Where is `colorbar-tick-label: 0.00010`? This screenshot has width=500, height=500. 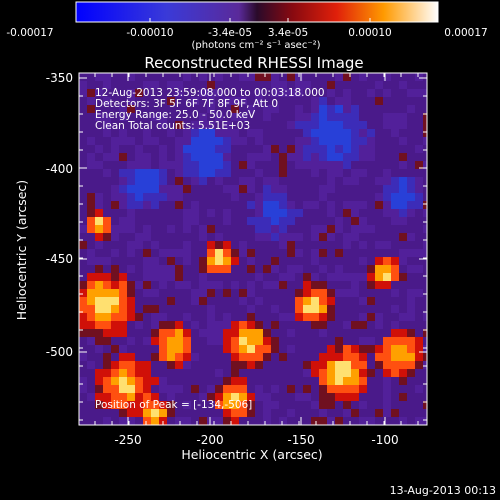 colorbar-tick-label: 0.00010 is located at coordinates (369, 33).